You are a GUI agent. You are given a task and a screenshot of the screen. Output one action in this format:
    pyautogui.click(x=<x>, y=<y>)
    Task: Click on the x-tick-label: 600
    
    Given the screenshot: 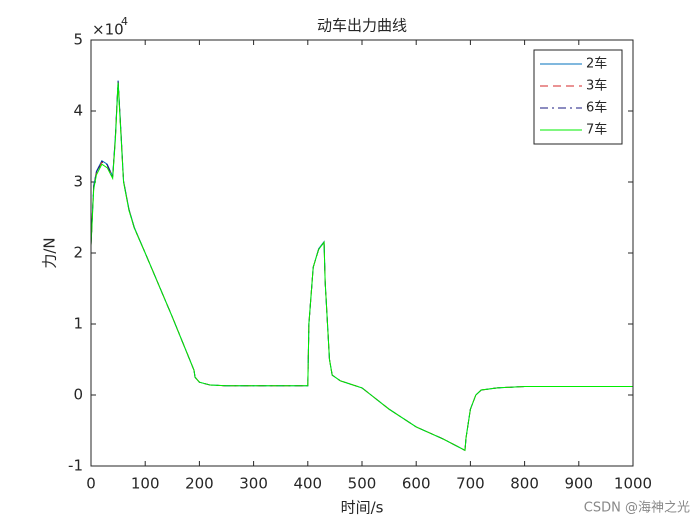 What is the action you would take?
    pyautogui.click(x=416, y=484)
    